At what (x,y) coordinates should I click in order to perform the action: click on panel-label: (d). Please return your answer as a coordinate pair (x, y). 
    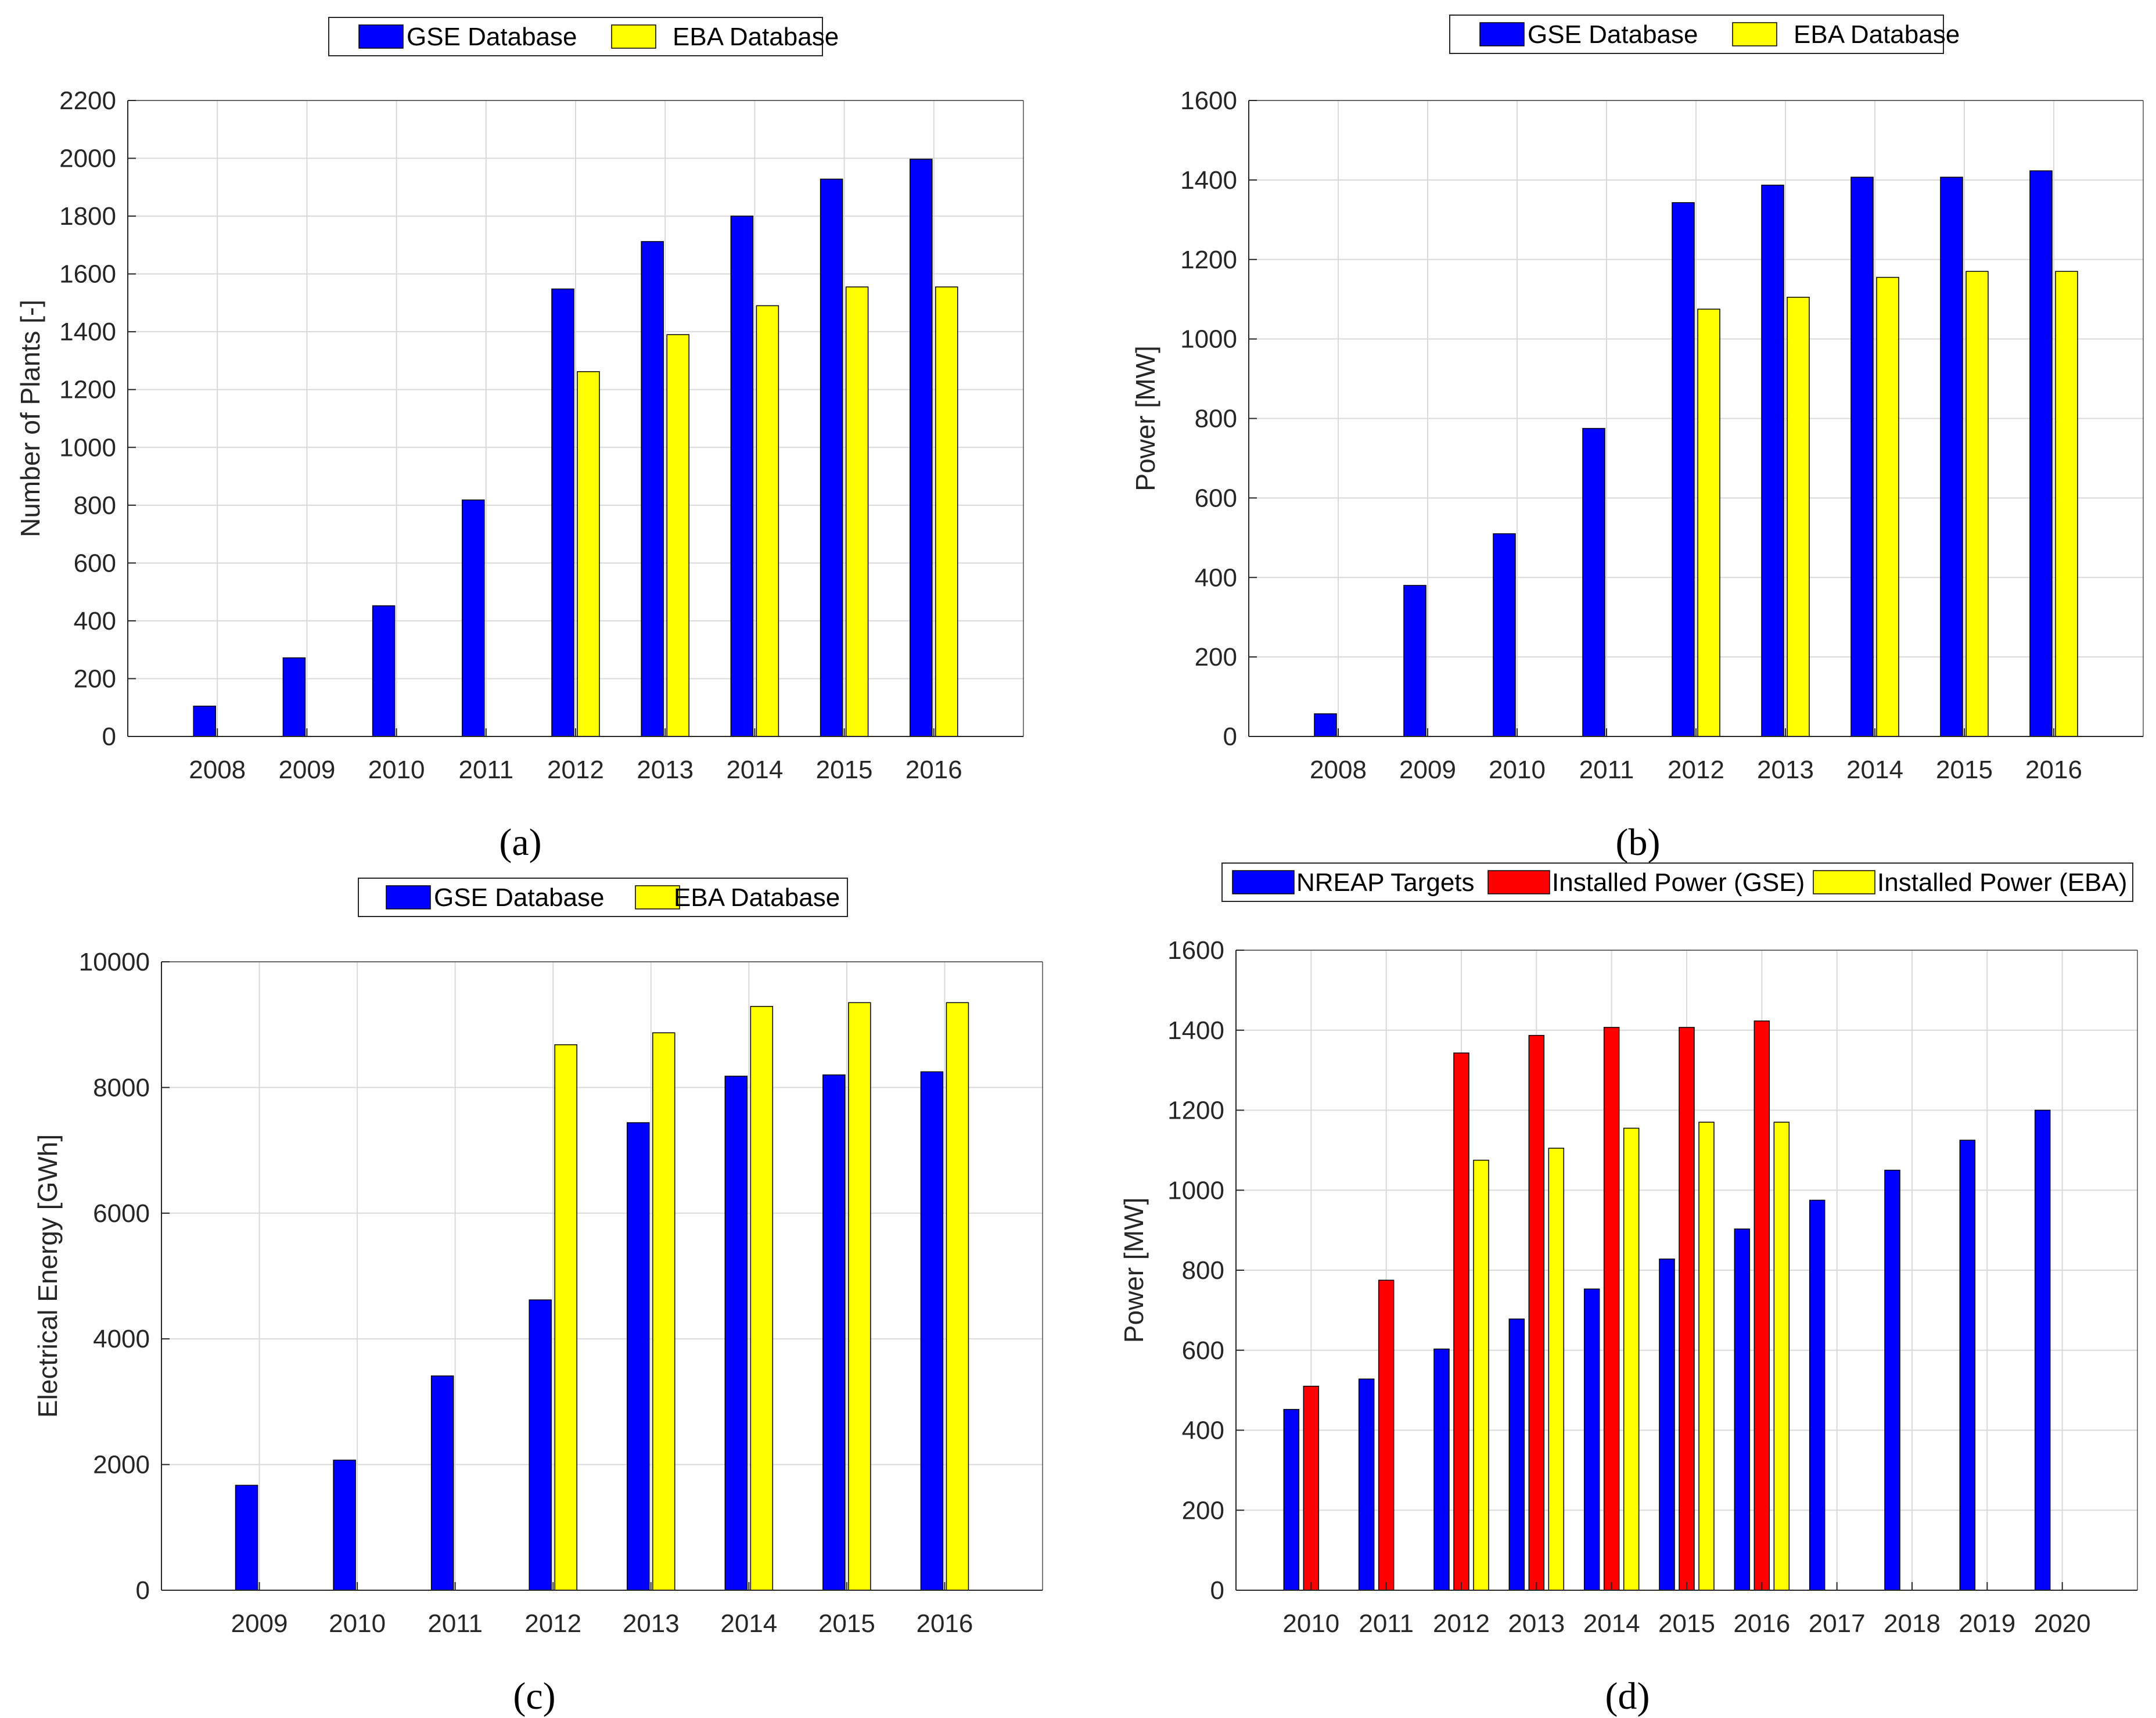
    Looking at the image, I should click on (1627, 1696).